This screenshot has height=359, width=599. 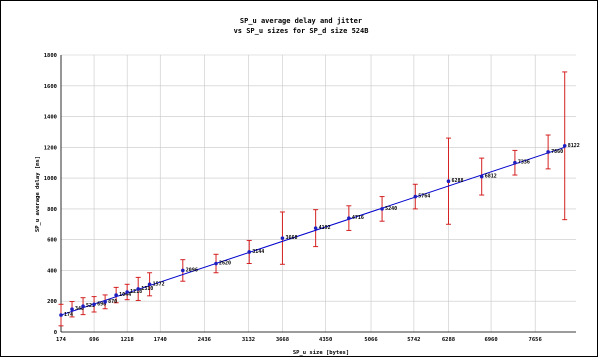 I want to click on data-label: 348, so click(x=79, y=309).